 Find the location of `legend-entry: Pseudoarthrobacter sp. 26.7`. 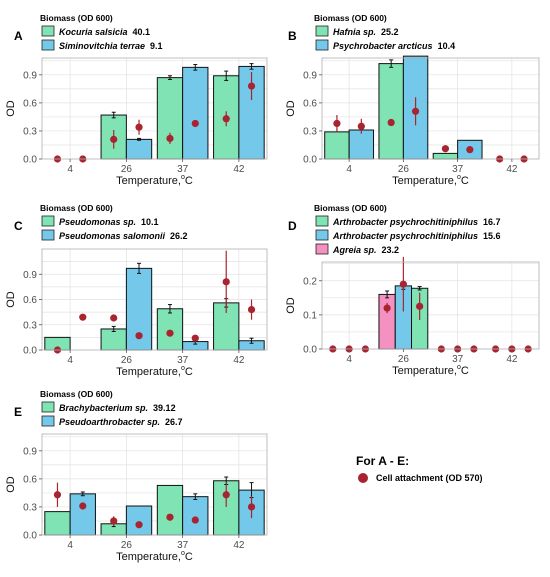

legend-entry: Pseudoarthrobacter sp. 26.7 is located at coordinates (121, 422).